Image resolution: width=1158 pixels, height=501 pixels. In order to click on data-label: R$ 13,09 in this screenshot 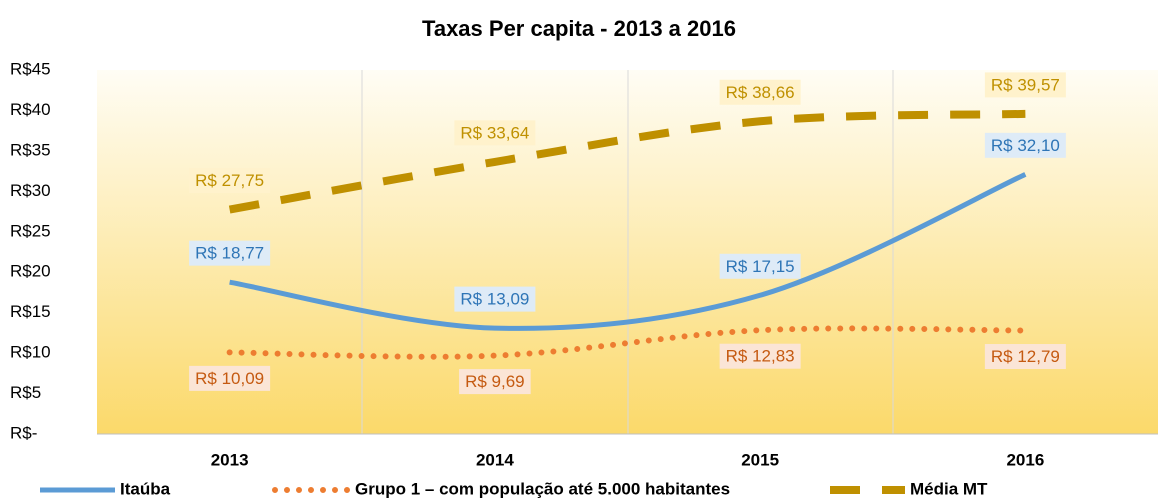, I will do `click(495, 299)`.